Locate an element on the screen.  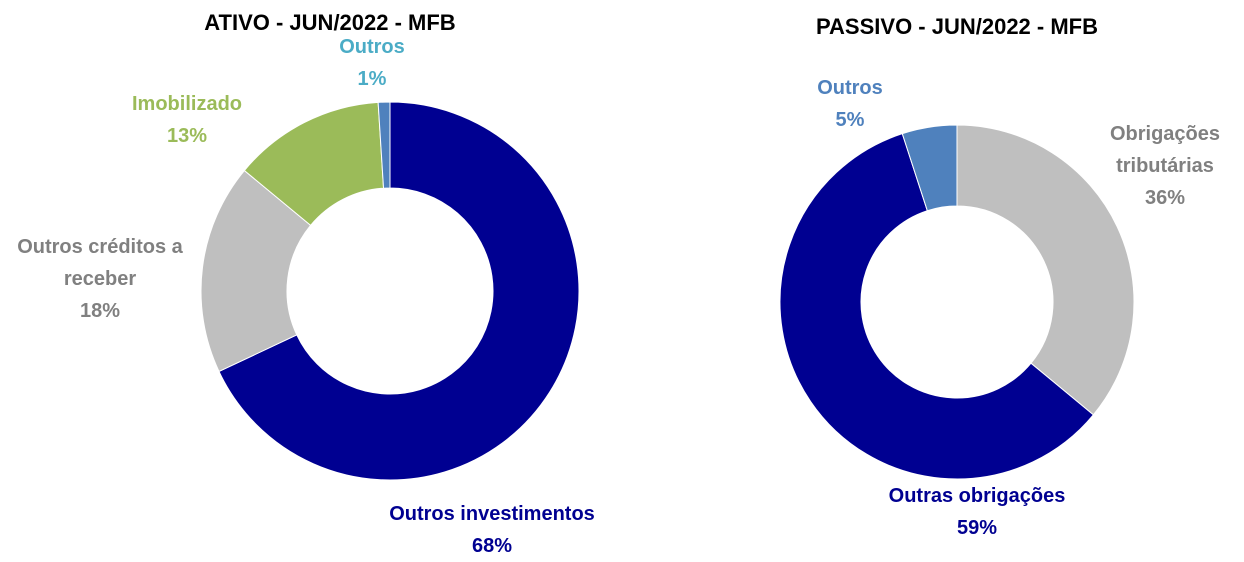
chart-title: ATIVO - JUN/2022 - MFB is located at coordinates (330, 22).